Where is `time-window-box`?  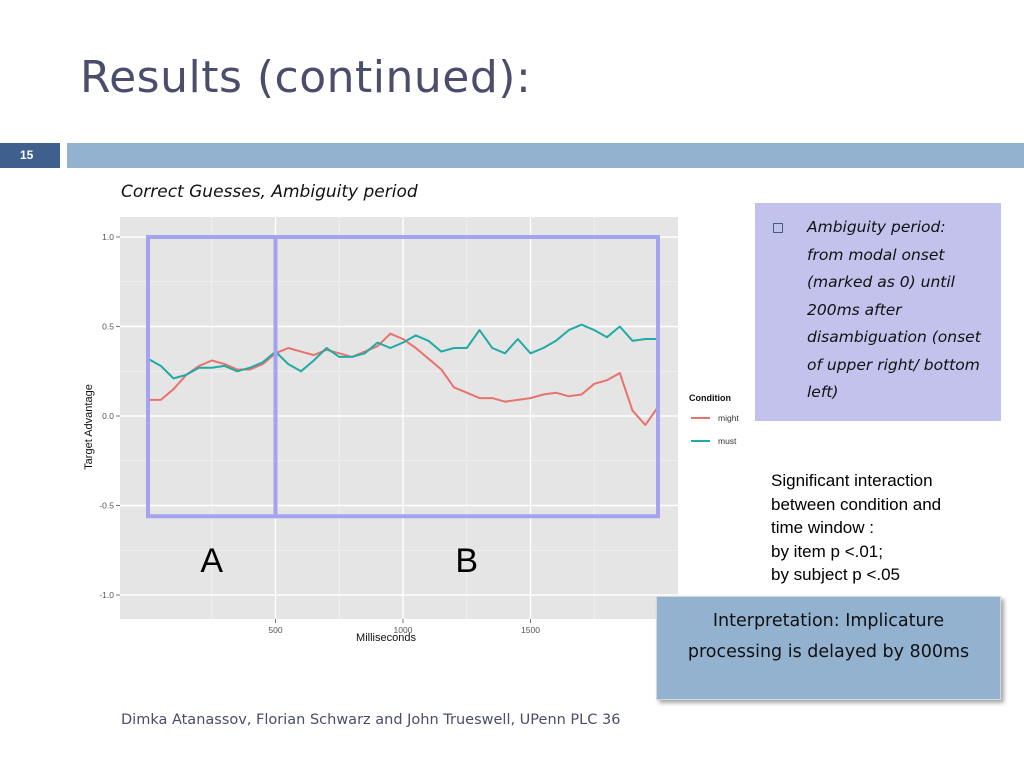
time-window-box is located at coordinates (466, 377).